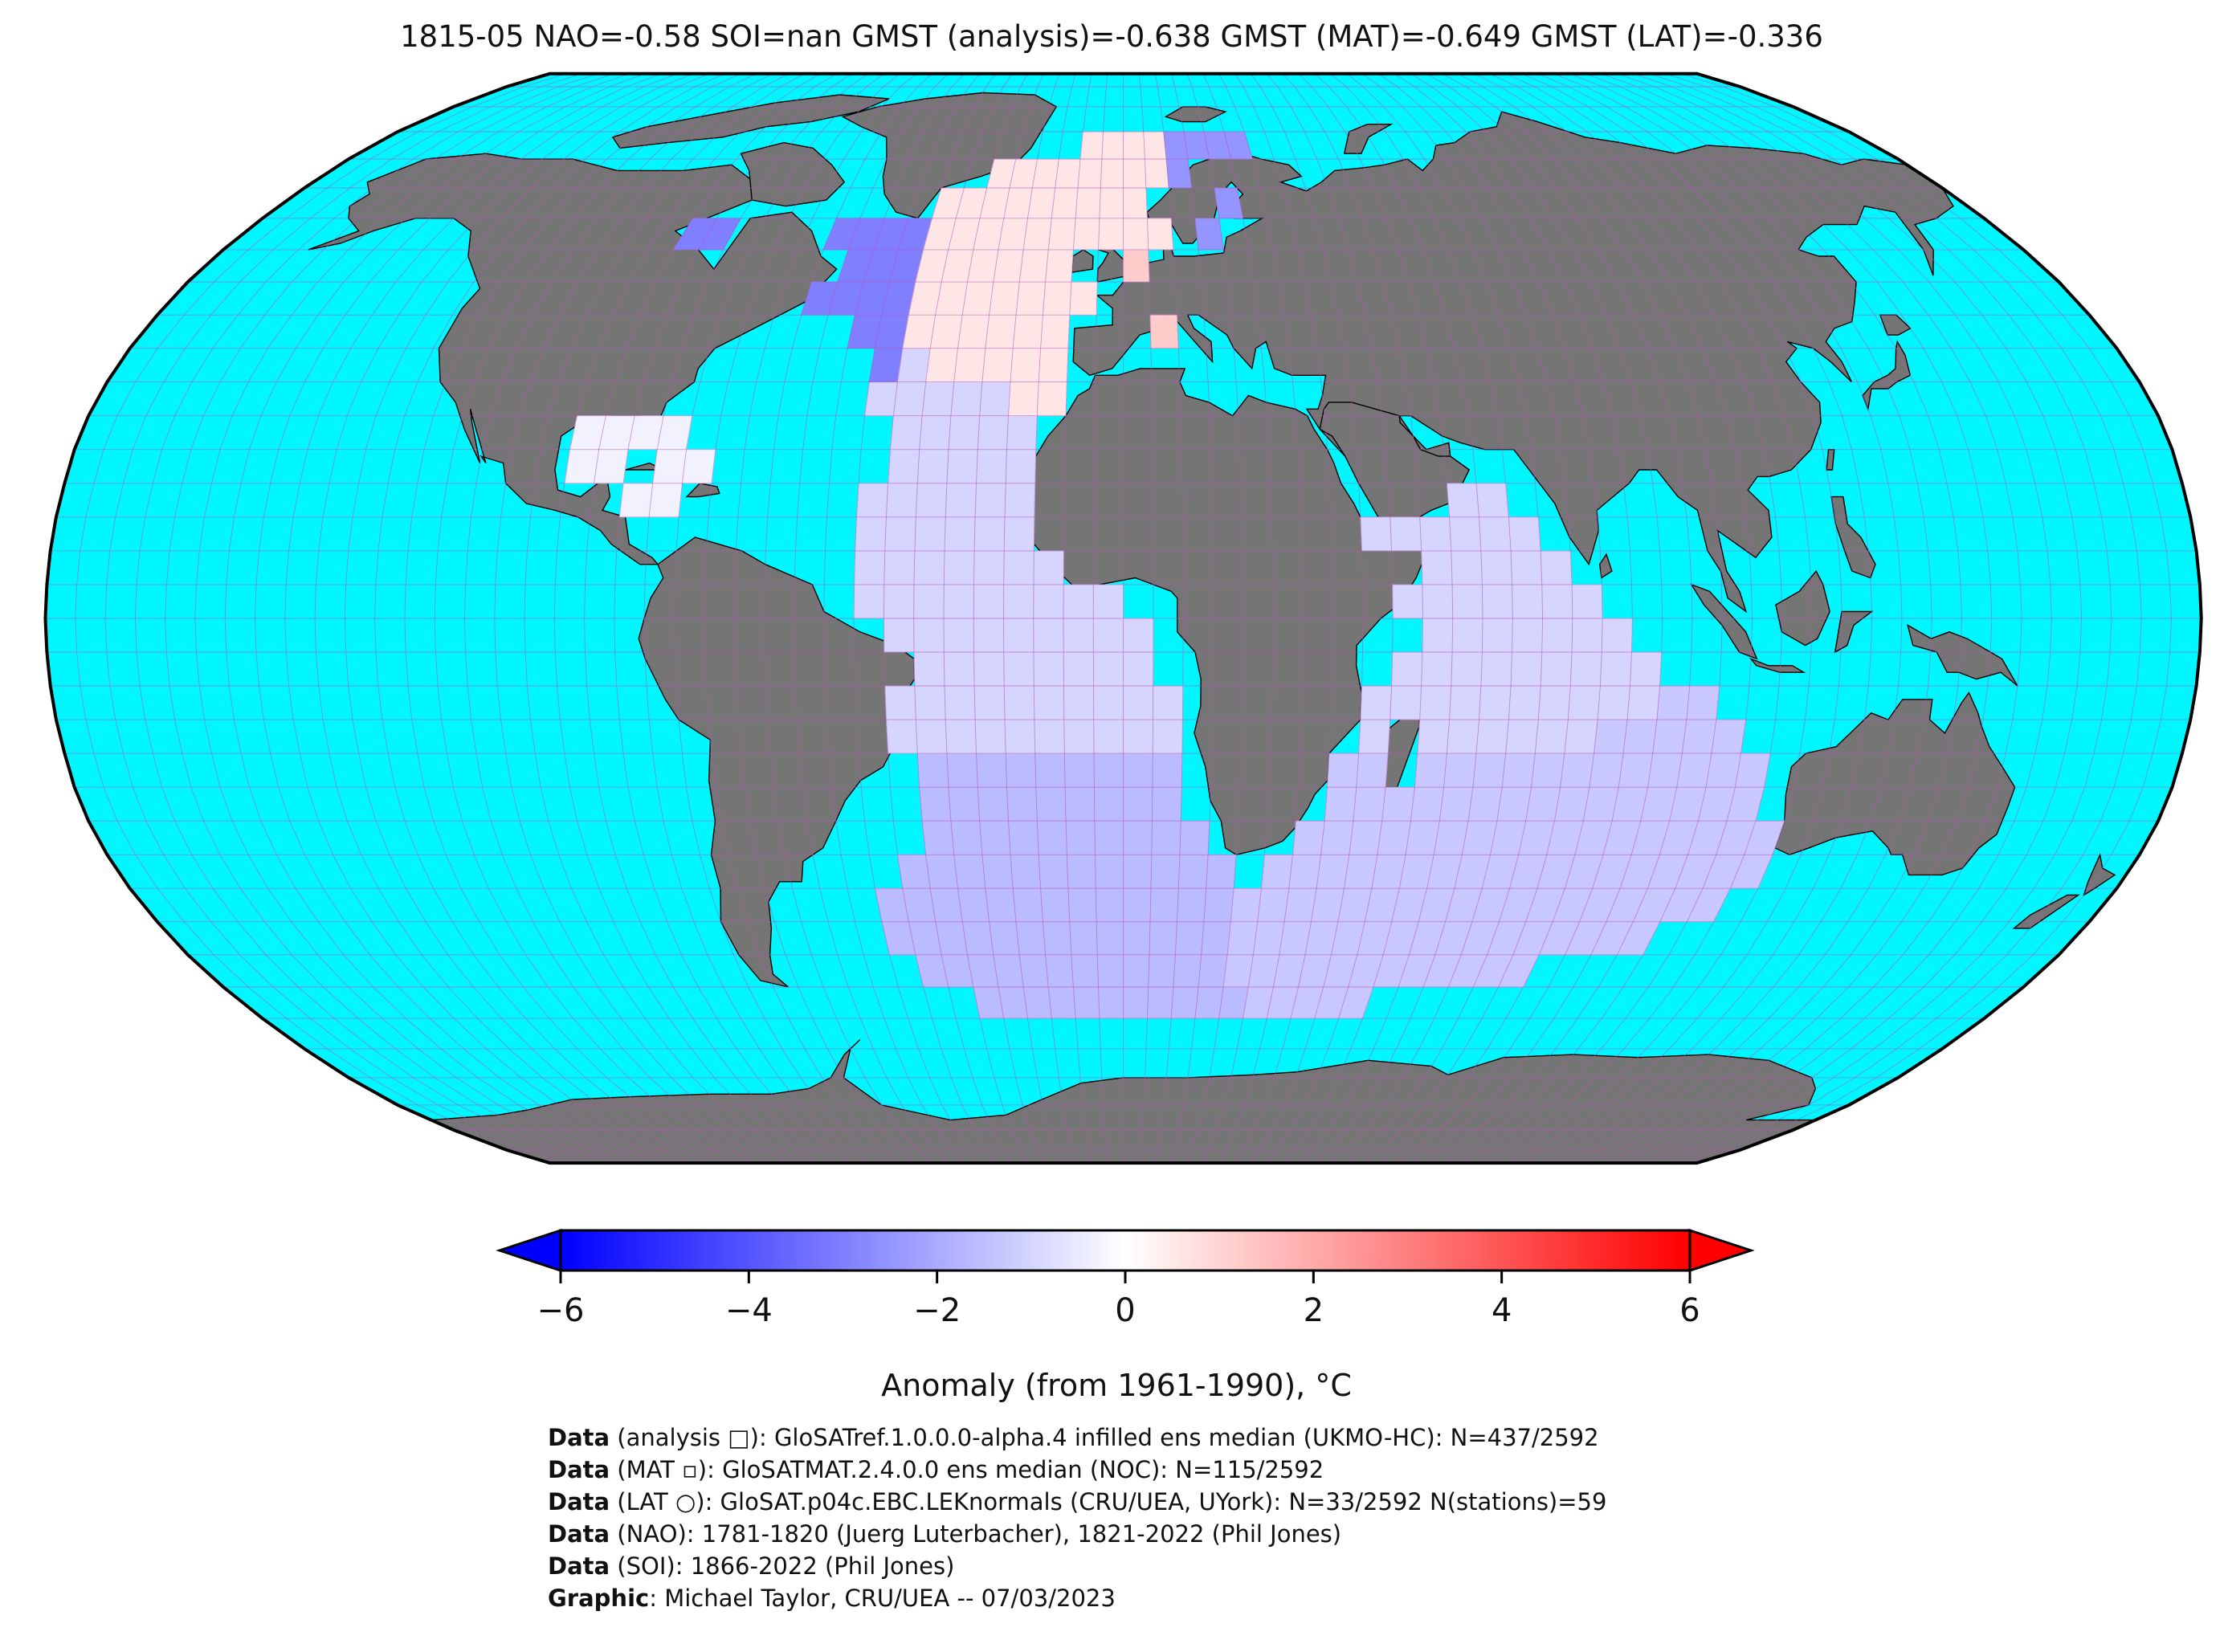 This screenshot has height=1652, width=2224. Describe the element at coordinates (882, 1598) in the screenshot. I see `credit-text: : Michael Taylor, CRU/UEA -- 07/03/2023` at that location.